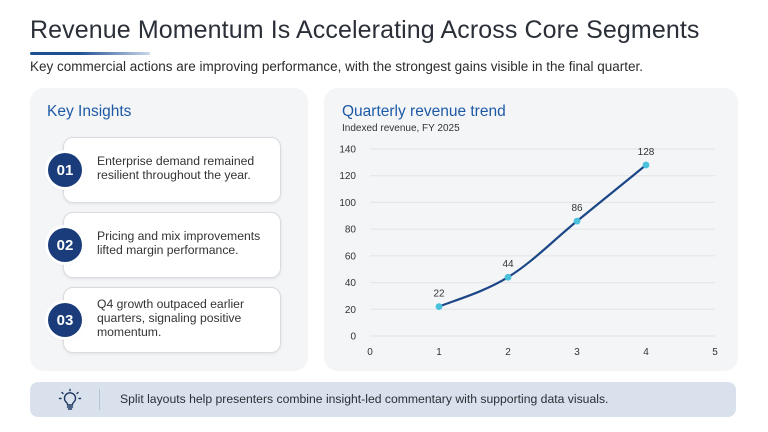 This screenshot has width=768, height=432. Describe the element at coordinates (439, 352) in the screenshot. I see `x-tick-label: 1` at that location.